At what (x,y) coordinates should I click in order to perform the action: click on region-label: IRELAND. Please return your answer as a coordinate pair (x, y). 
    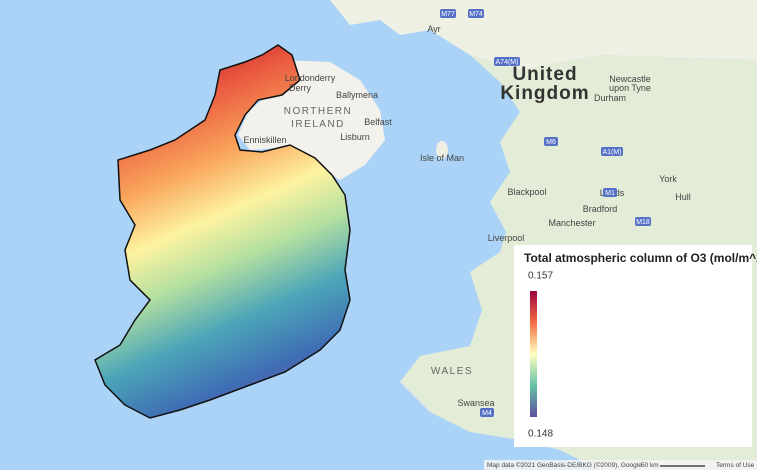
    Looking at the image, I should click on (318, 124).